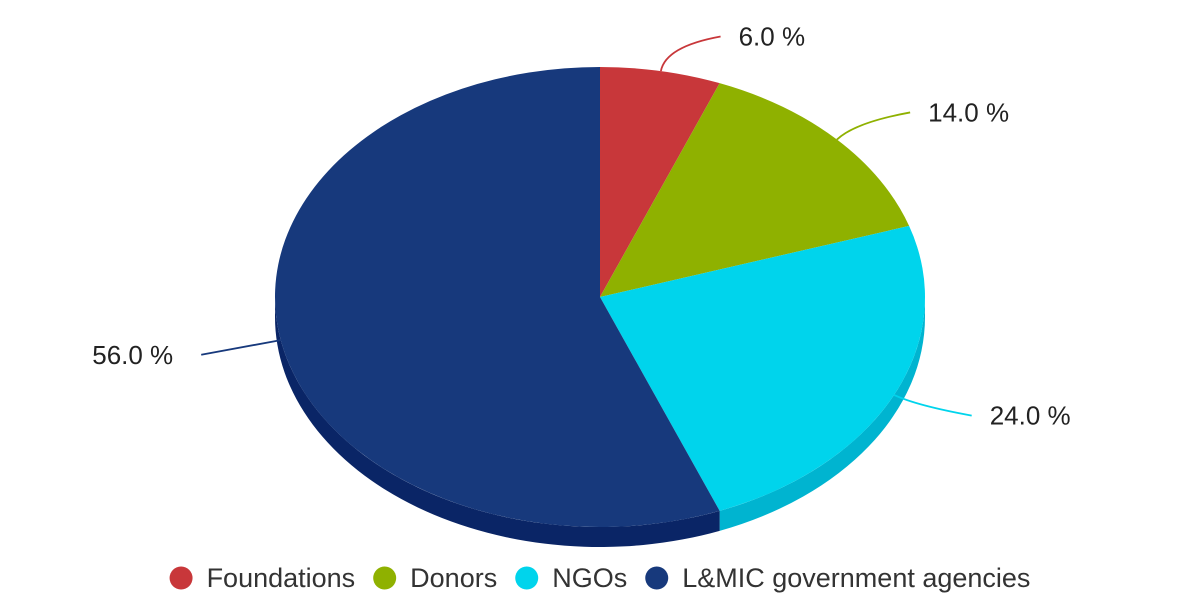 Image resolution: width=1200 pixels, height=610 pixels. Describe the element at coordinates (453, 578) in the screenshot. I see `legend-label-1: Donors` at that location.